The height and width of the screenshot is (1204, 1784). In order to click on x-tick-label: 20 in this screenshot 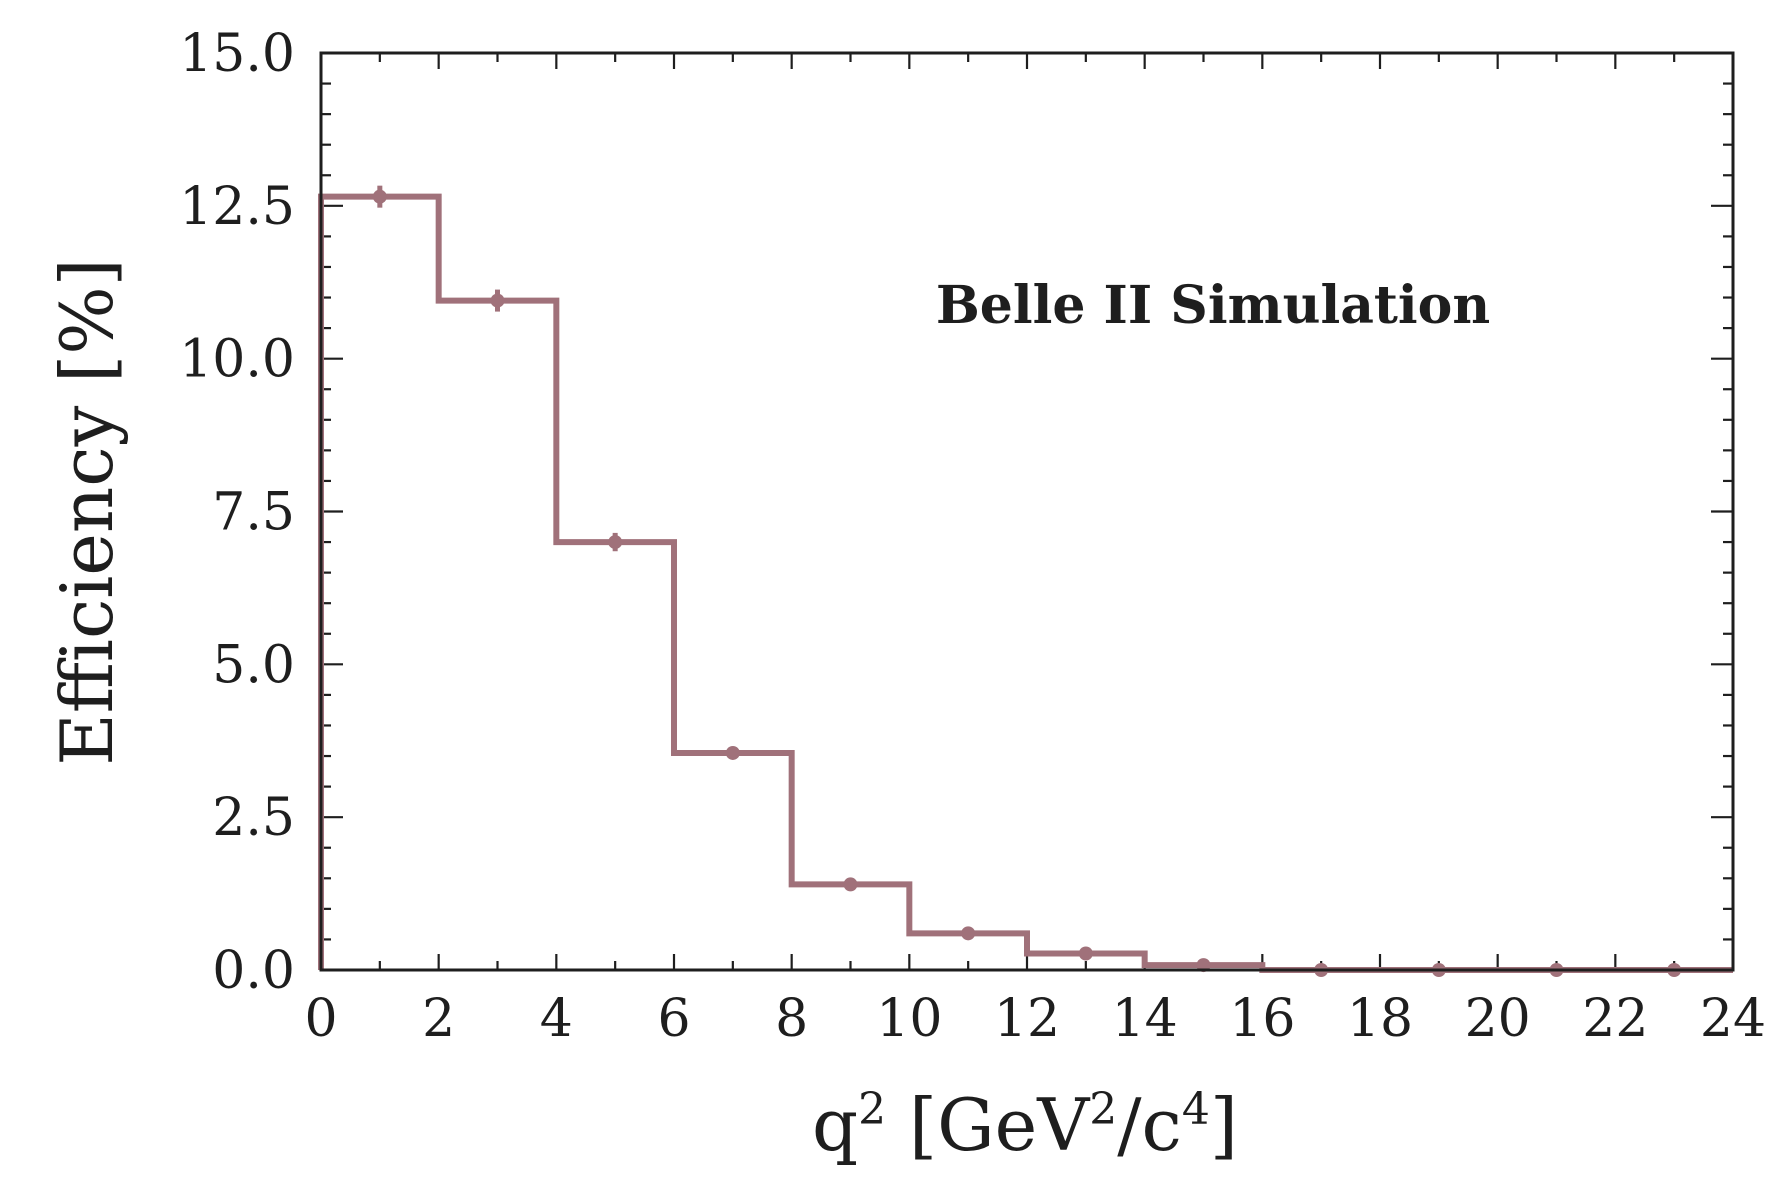, I will do `click(1498, 1019)`.